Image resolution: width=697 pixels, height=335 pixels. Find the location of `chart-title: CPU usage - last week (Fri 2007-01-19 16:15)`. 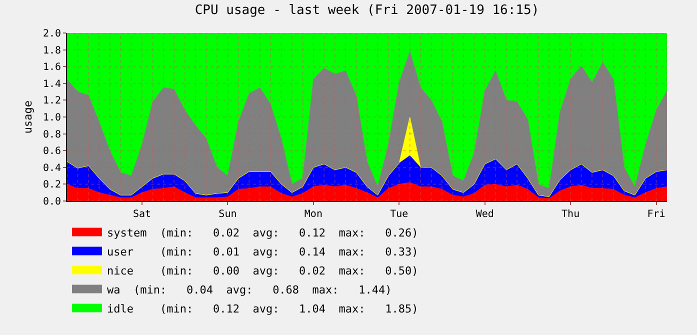

chart-title: CPU usage - last week (Fri 2007-01-19 16:15) is located at coordinates (367, 10).